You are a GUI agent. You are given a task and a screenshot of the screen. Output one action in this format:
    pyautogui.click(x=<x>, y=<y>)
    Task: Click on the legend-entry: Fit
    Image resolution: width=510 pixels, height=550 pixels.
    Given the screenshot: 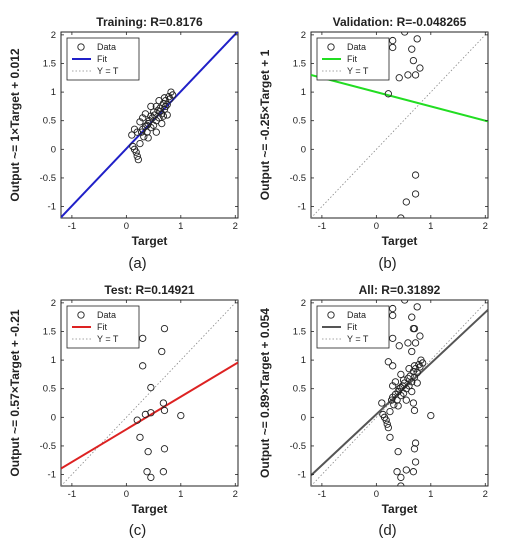 What is the action you would take?
    pyautogui.click(x=352, y=327)
    